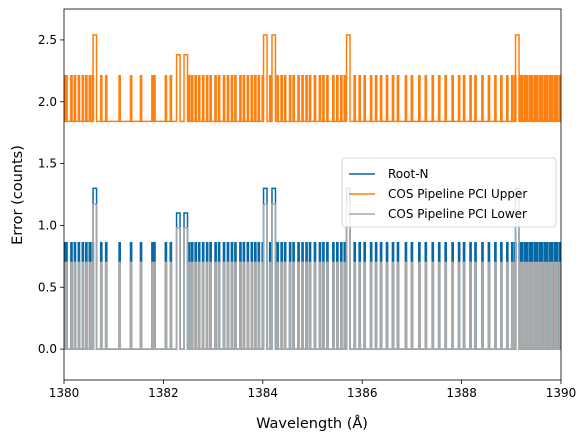 This screenshot has width=588, height=444. Describe the element at coordinates (313, 390) in the screenshot. I see `x-axis: 1380 1382 1384 1386 1388 1390` at that location.